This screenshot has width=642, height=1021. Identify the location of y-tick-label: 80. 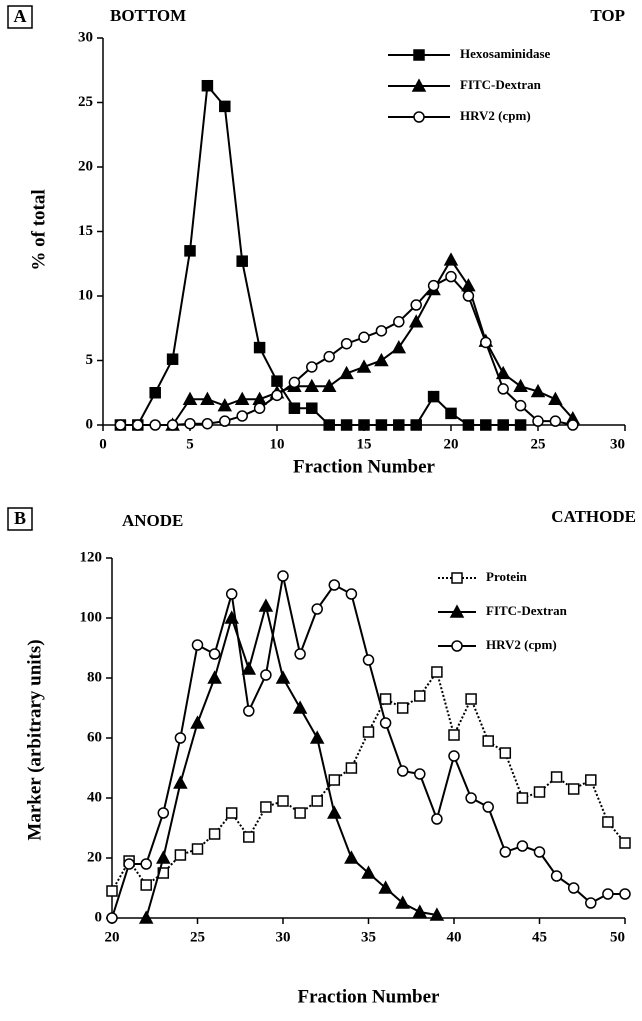
(94, 677).